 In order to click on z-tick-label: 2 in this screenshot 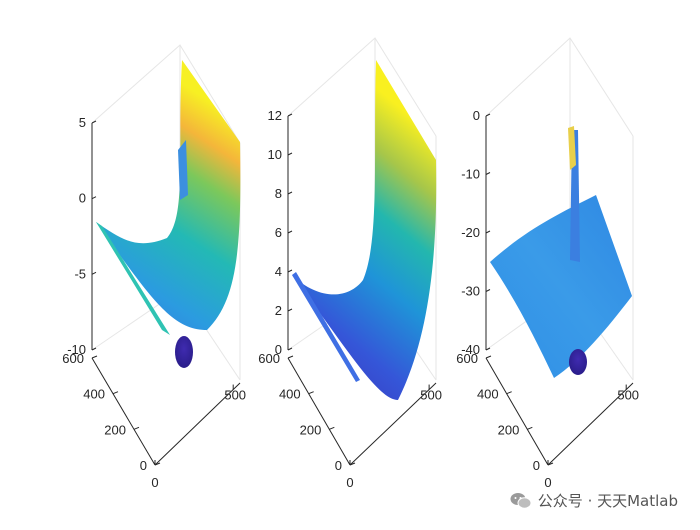, I will do `click(278, 310)`.